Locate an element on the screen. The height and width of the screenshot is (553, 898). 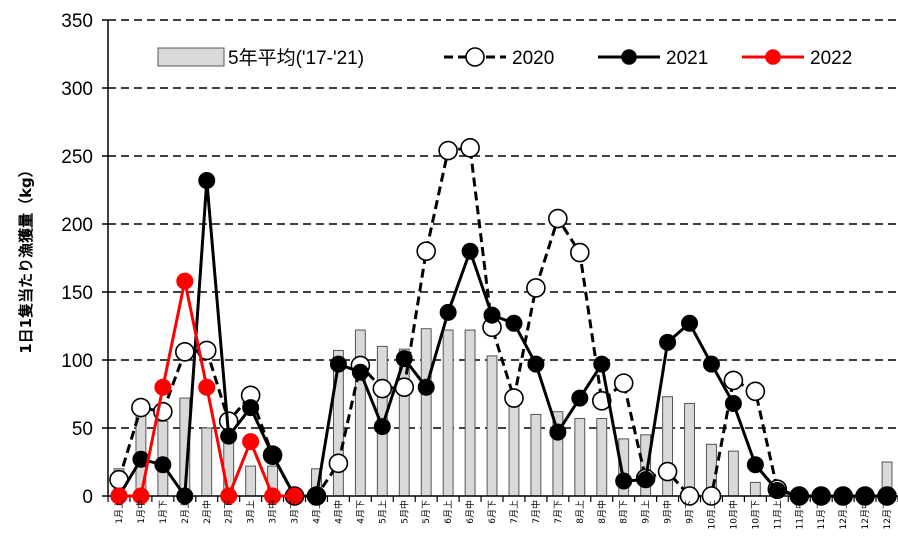
y-tick-label: 150 is located at coordinates (77, 293).